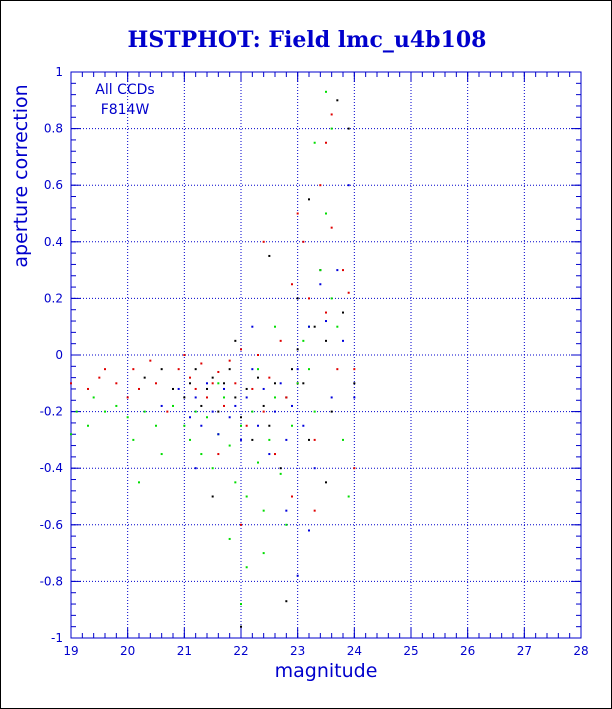  What do you see at coordinates (53, 298) in the screenshot?
I see `y-tick-label: 0.2` at bounding box center [53, 298].